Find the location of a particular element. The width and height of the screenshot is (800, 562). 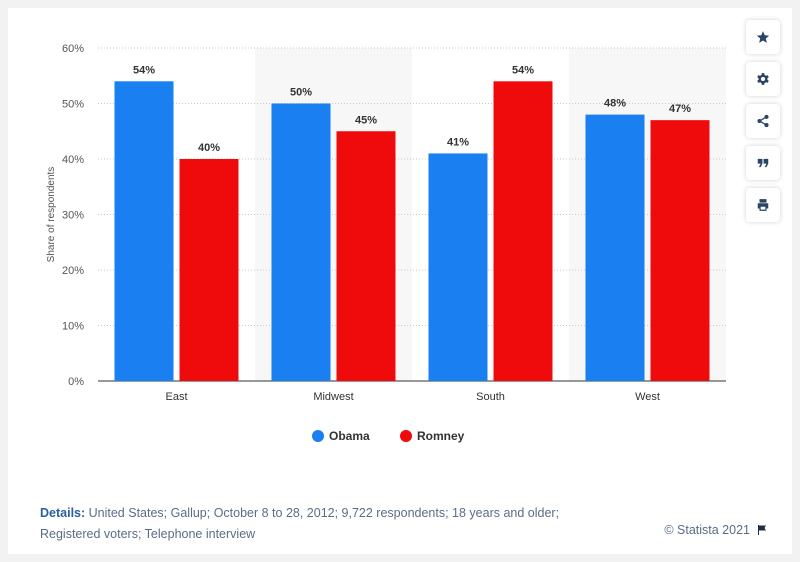

print-button is located at coordinates (763, 205).